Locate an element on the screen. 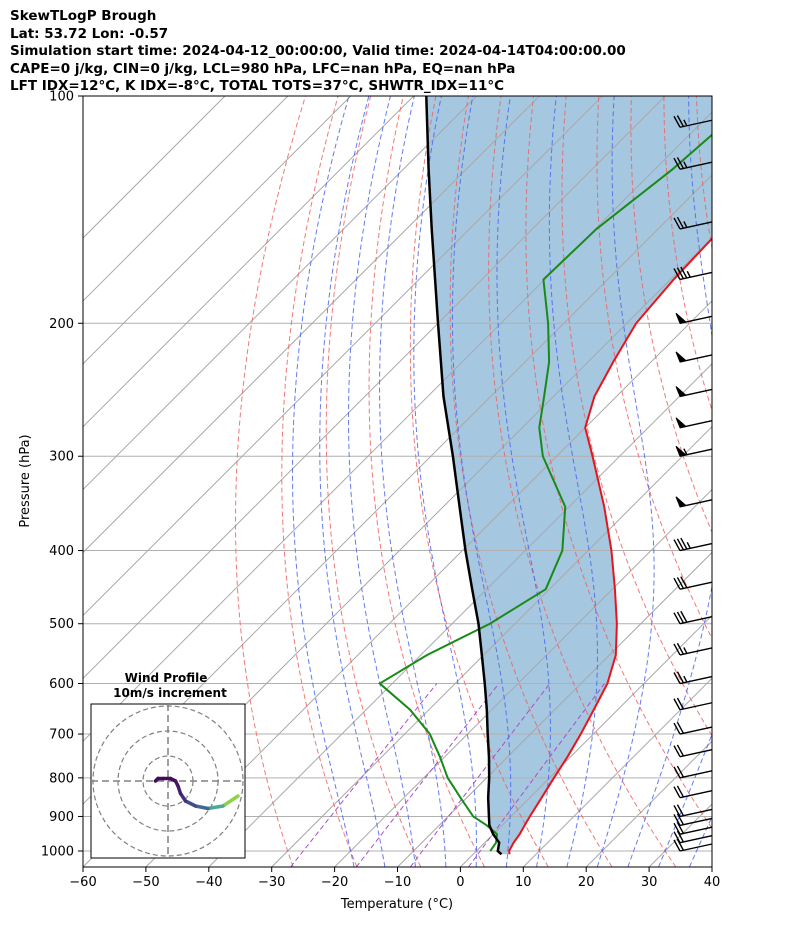 The image size is (794, 937). x-tick-label: 0 is located at coordinates (460, 882).